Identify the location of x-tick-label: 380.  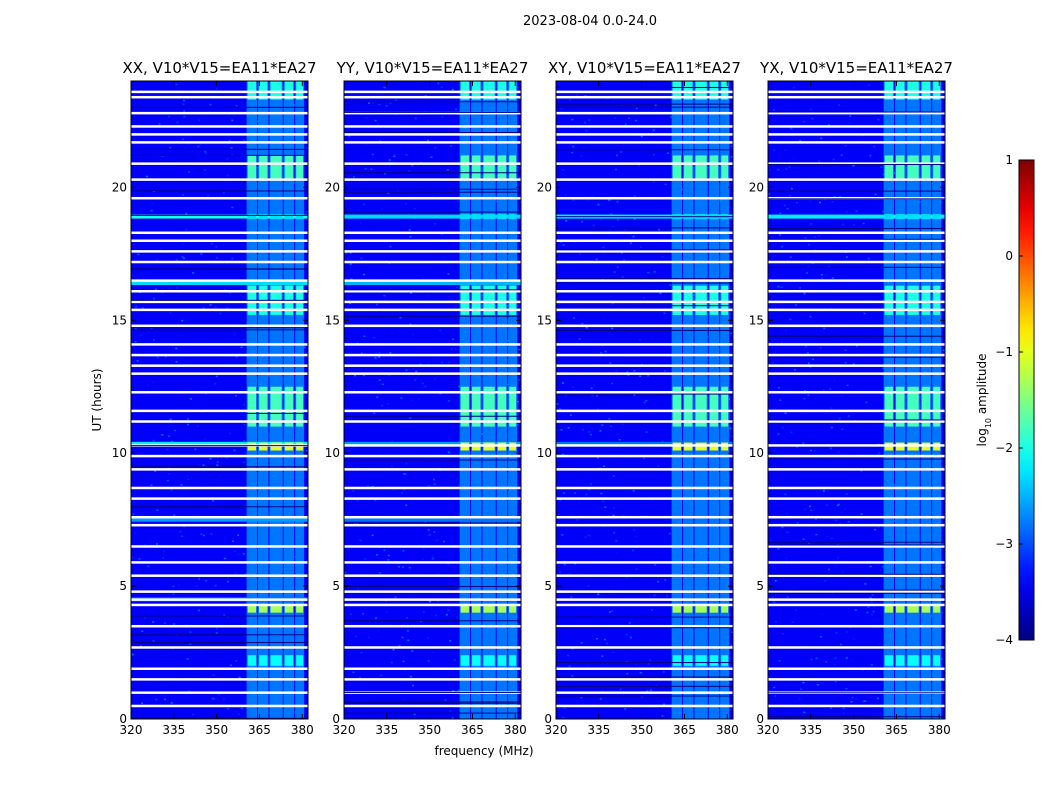
(515, 730).